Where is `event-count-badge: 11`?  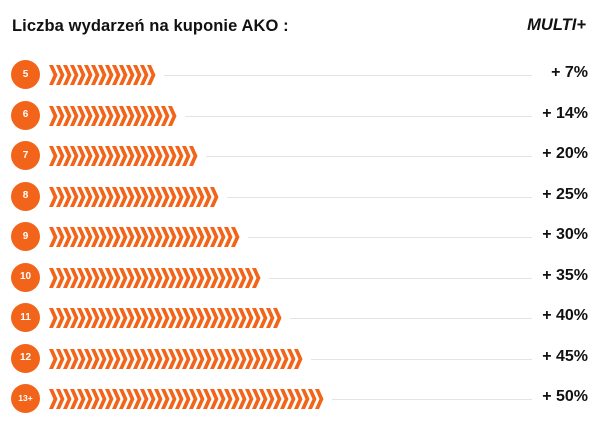
event-count-badge: 11 is located at coordinates (25, 317).